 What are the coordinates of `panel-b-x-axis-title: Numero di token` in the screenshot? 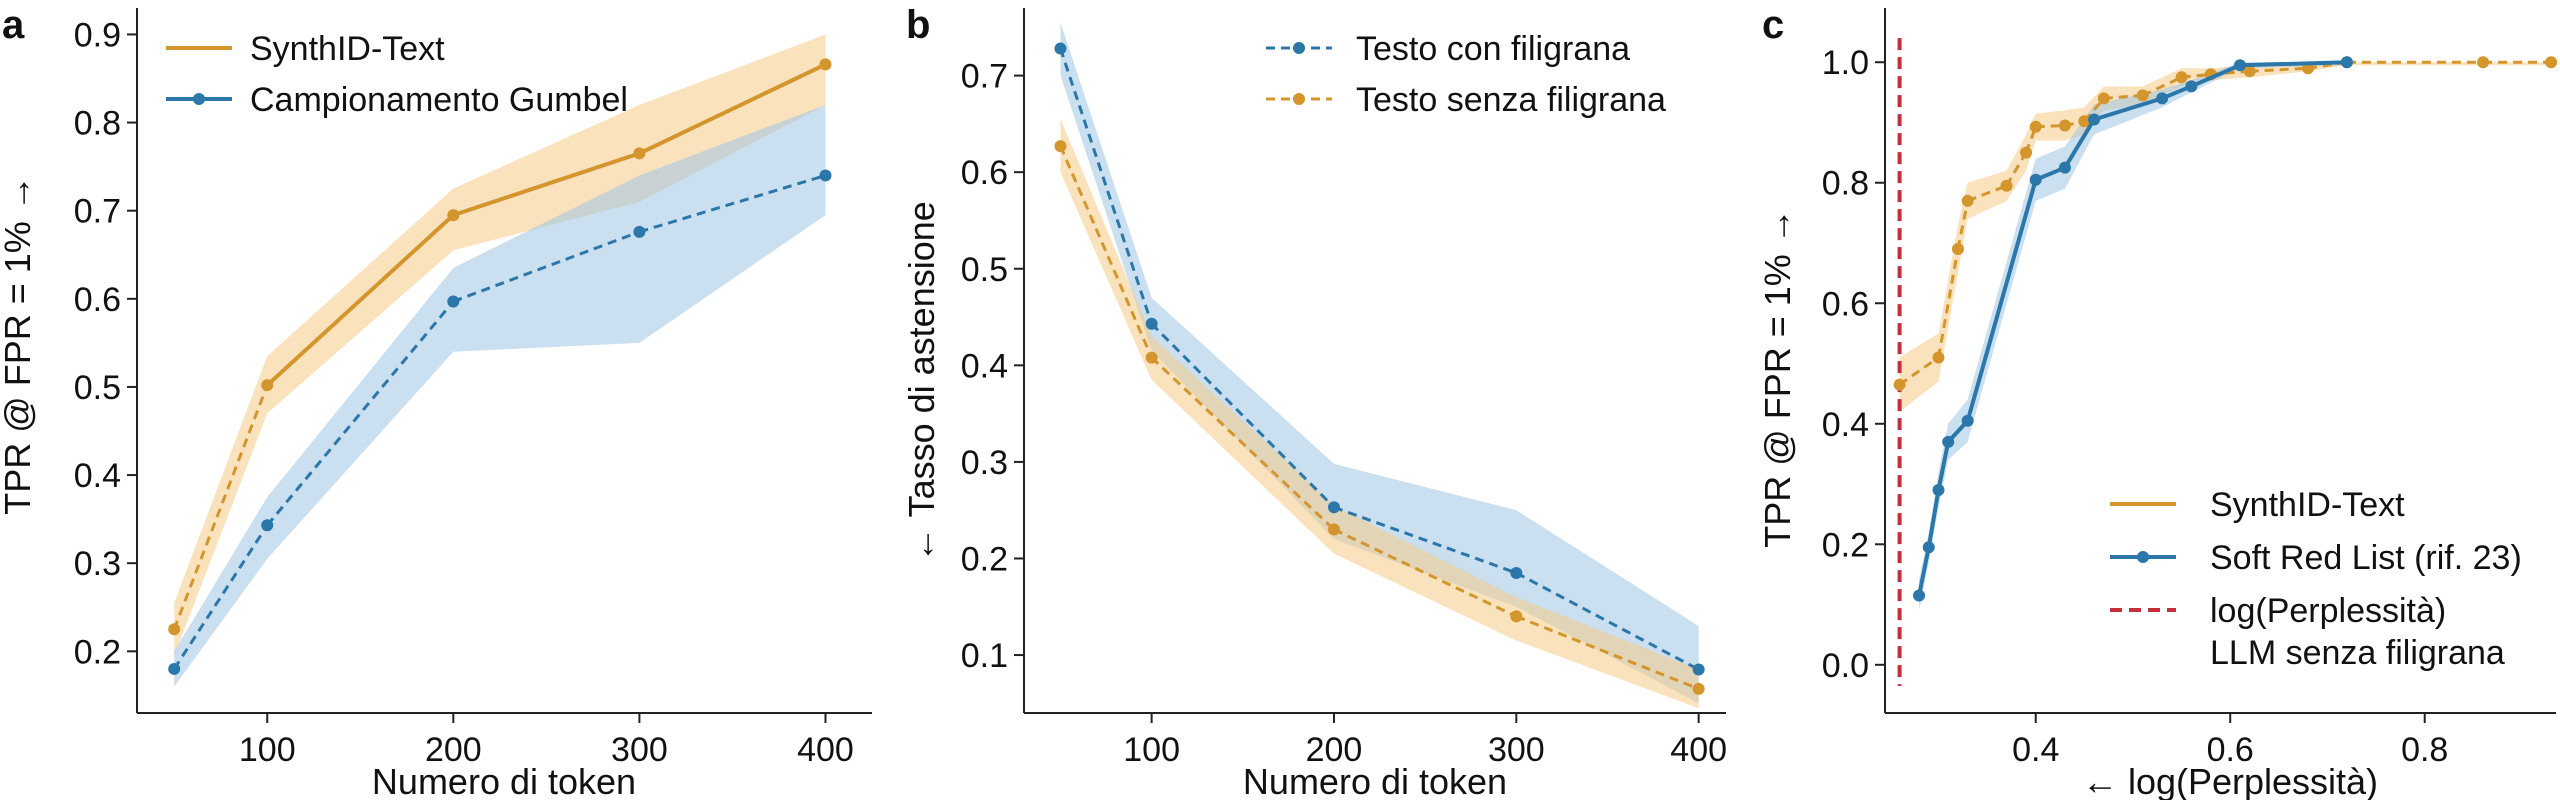 It's located at (1375, 780).